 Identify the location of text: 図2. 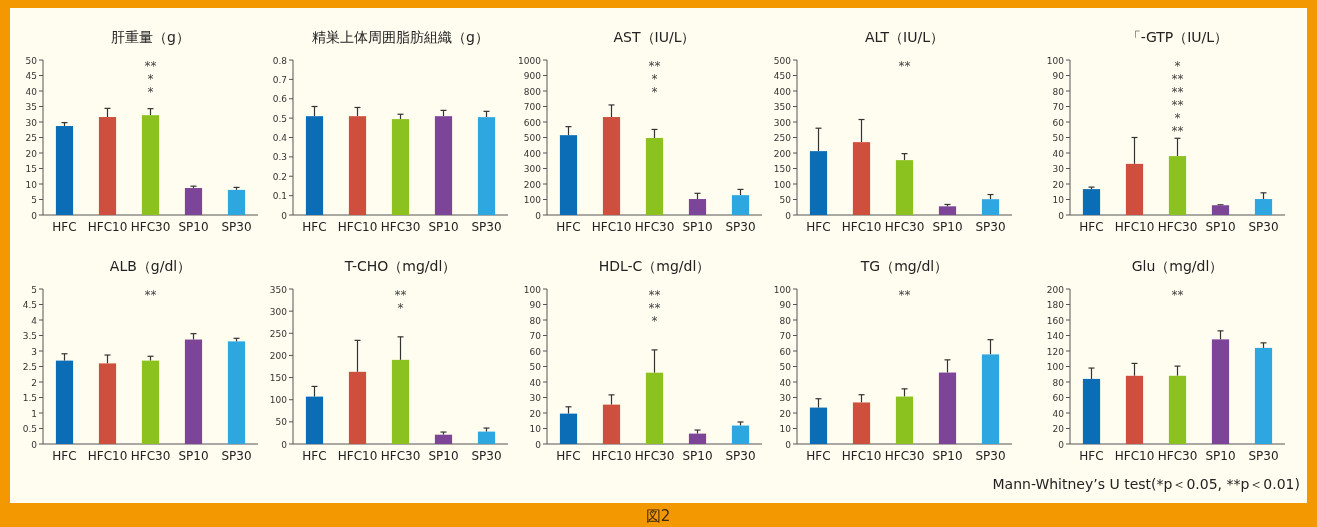
(658, 516).